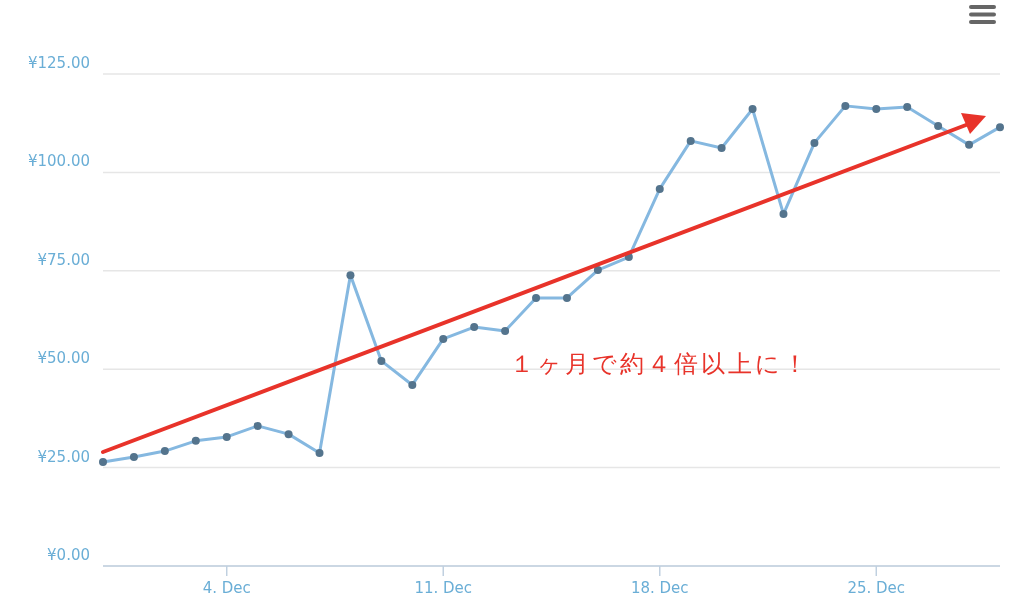  Describe the element at coordinates (63, 456) in the screenshot. I see `y-tick-label: ¥25.00` at that location.